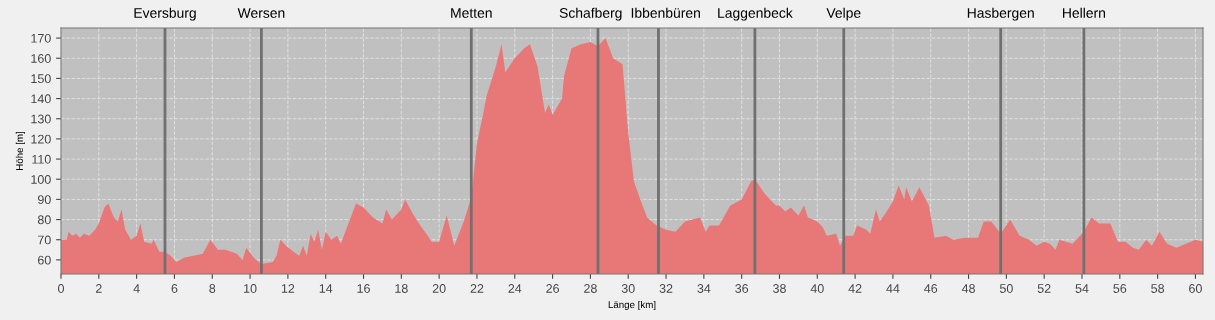  I want to click on x-tick-label: 18, so click(401, 288).